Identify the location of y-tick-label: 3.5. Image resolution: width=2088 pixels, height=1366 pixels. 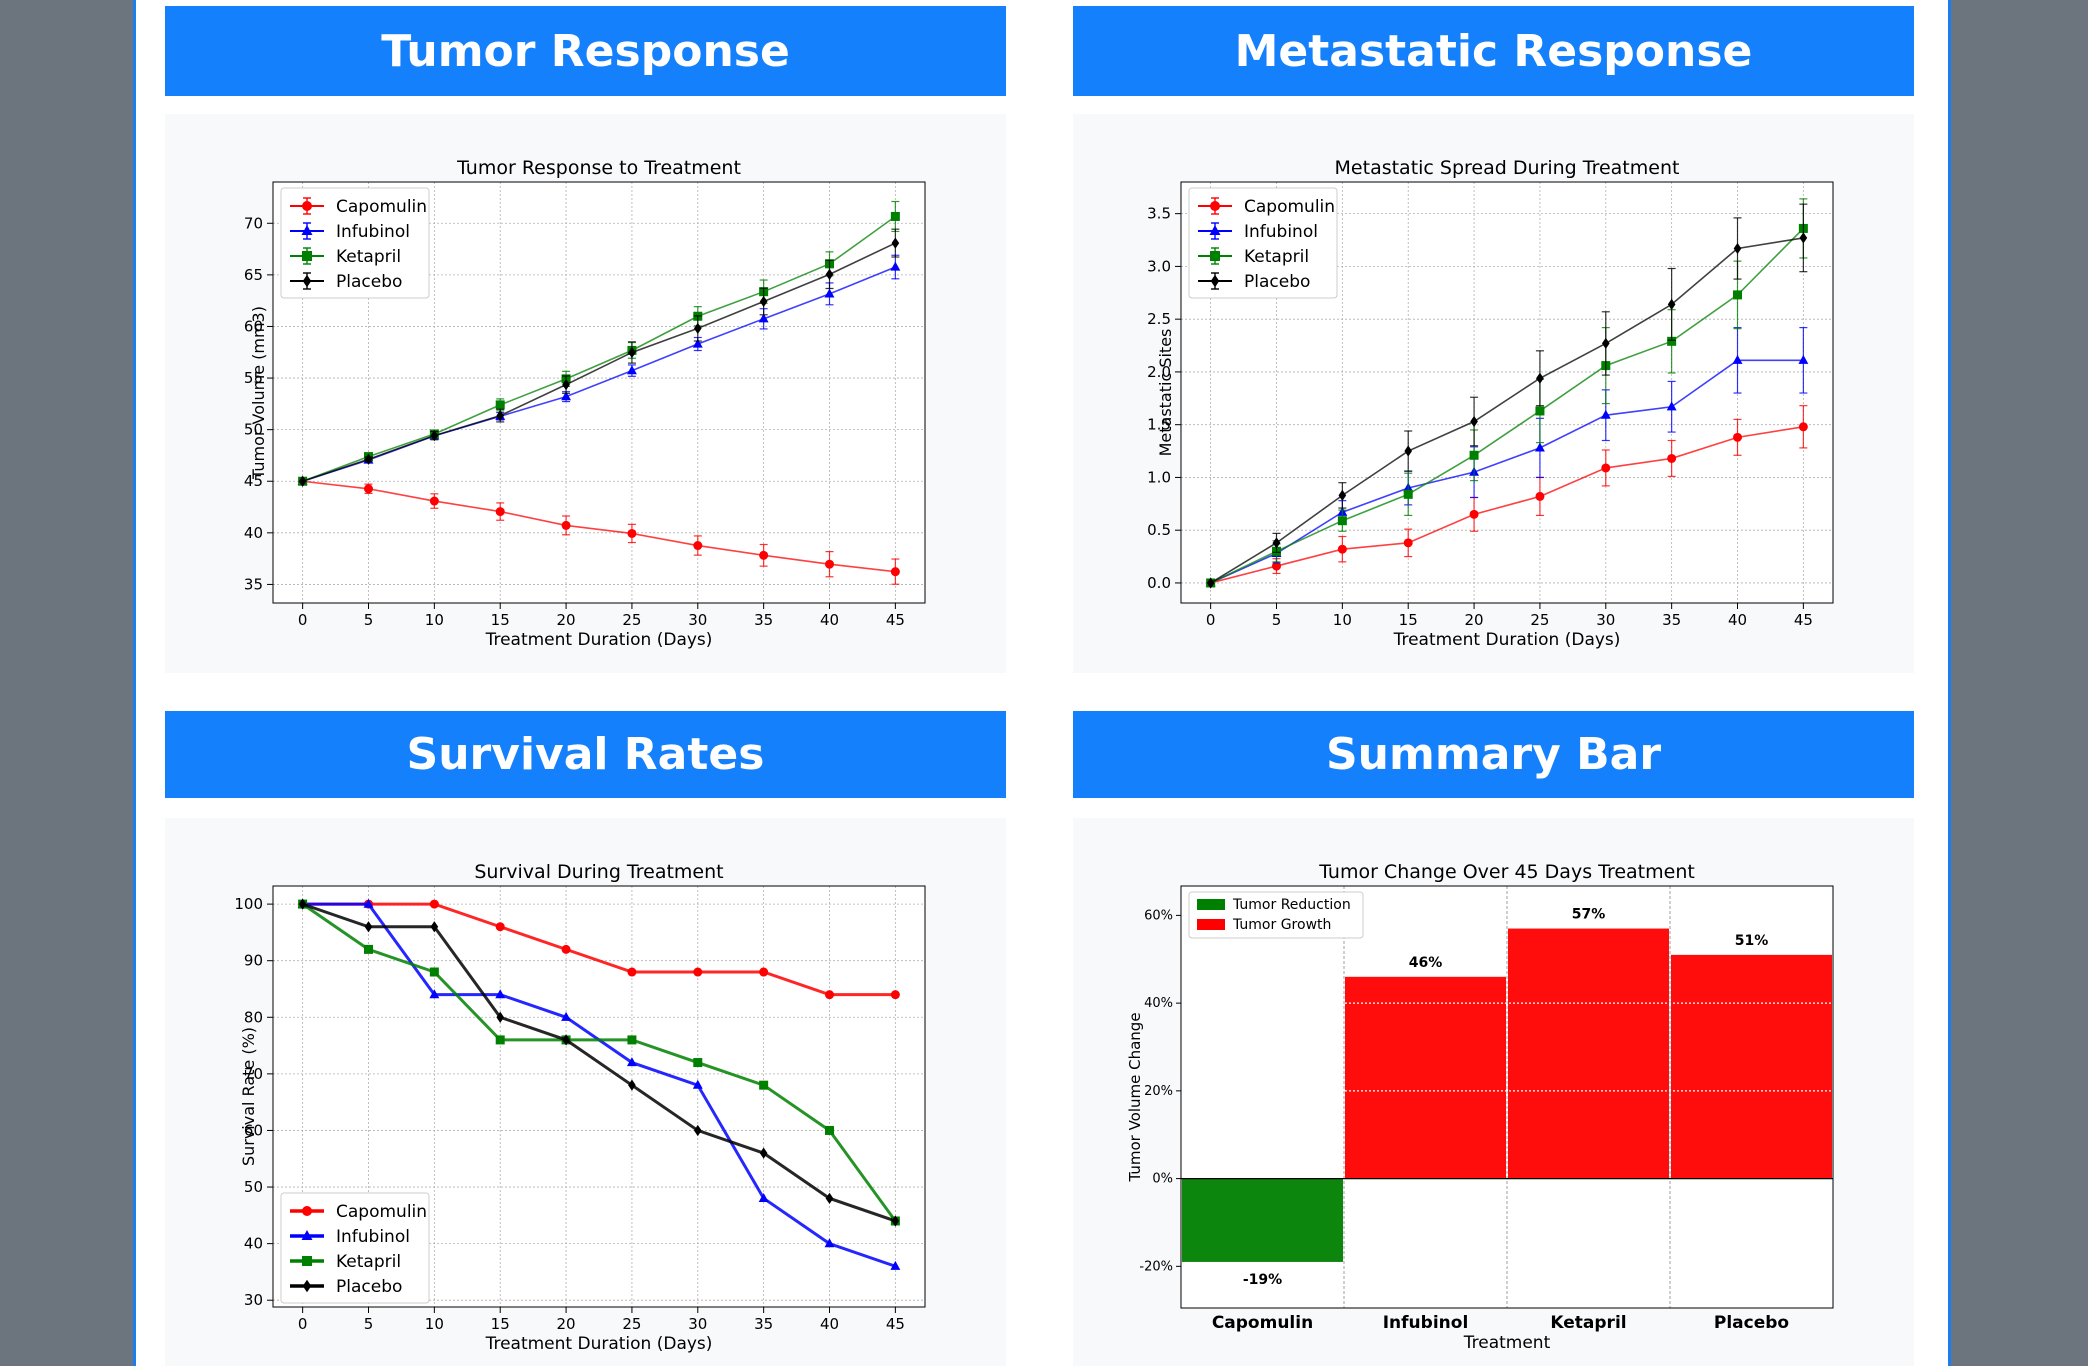
(1159, 214).